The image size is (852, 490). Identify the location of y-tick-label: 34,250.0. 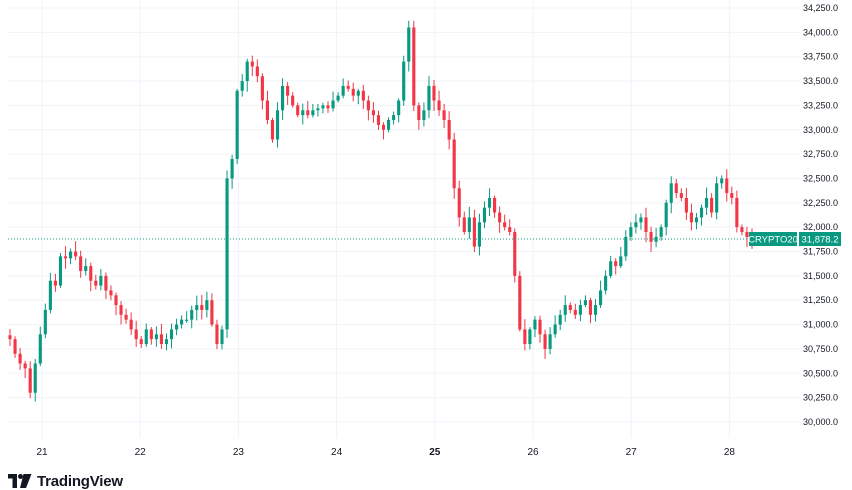
(820, 8).